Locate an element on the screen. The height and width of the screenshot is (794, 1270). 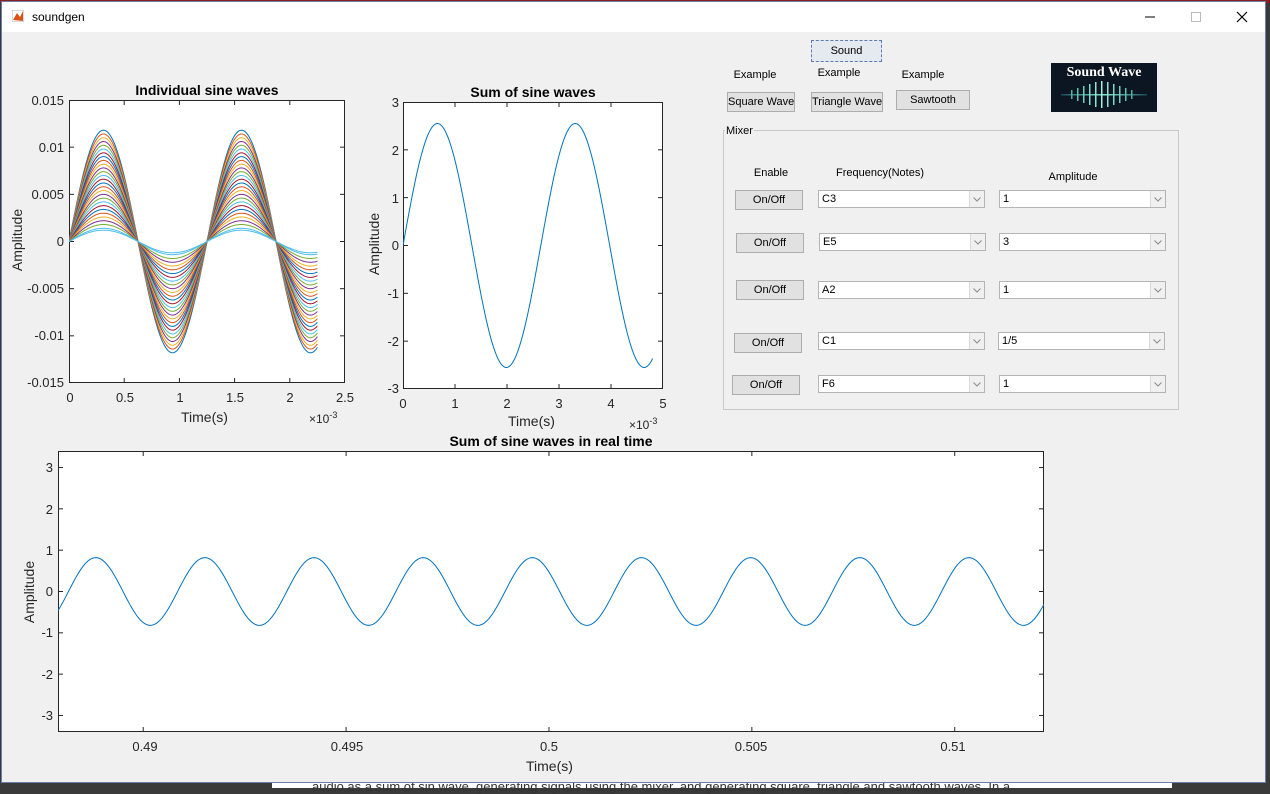
plot3-ytick: -3 is located at coordinates (47, 715).